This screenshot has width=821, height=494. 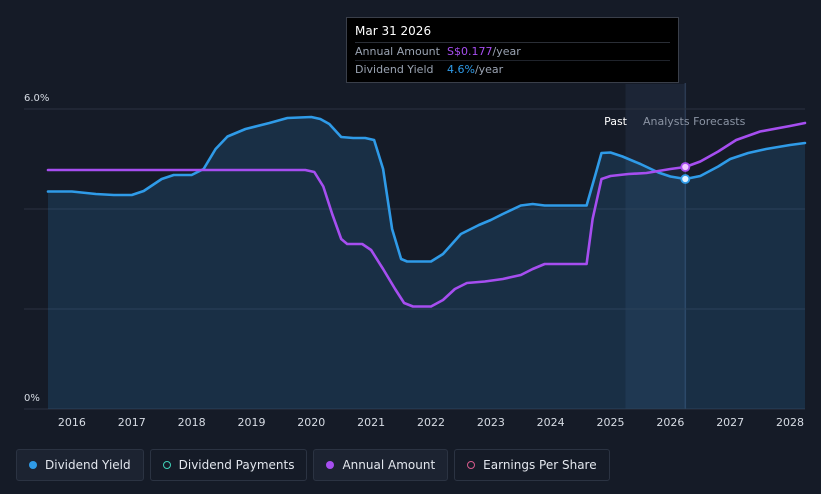 What do you see at coordinates (236, 465) in the screenshot?
I see `legend-label: Dividend Payments` at bounding box center [236, 465].